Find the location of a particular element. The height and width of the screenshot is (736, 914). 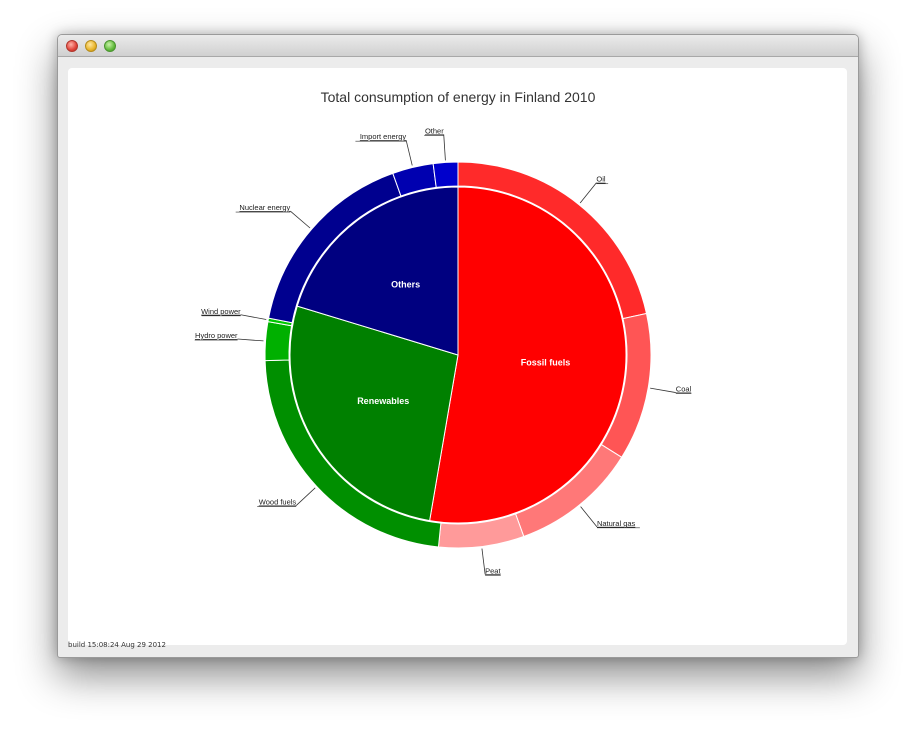

window-titlebar is located at coordinates (458, 46).